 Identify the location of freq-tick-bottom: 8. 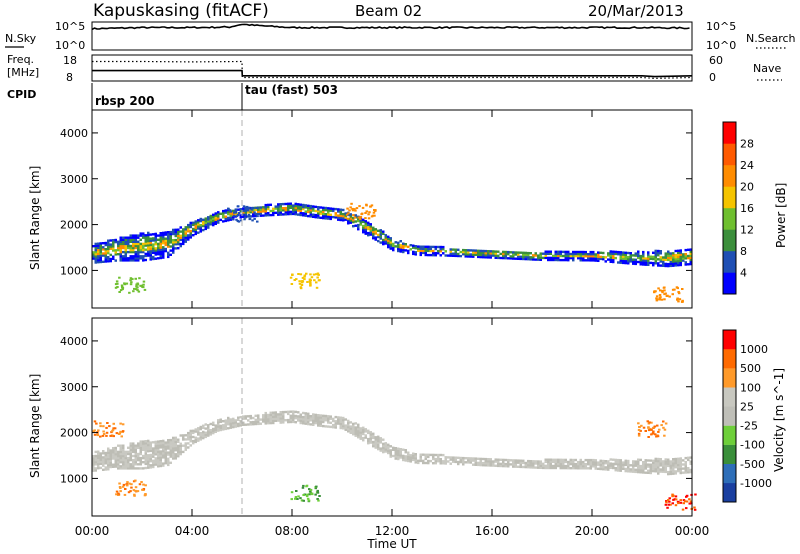
(69, 77).